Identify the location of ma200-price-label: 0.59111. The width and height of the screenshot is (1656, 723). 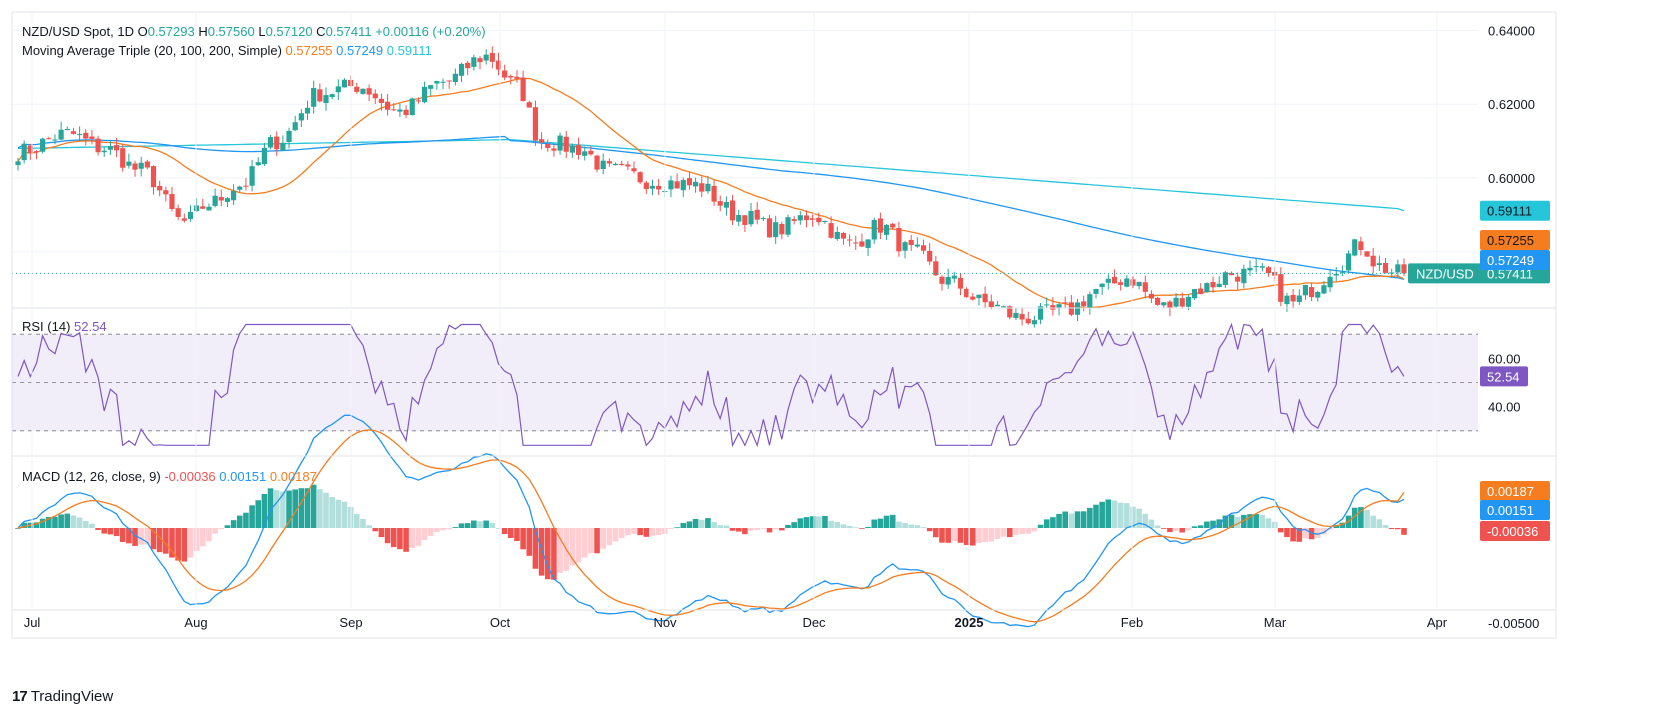
(1509, 211).